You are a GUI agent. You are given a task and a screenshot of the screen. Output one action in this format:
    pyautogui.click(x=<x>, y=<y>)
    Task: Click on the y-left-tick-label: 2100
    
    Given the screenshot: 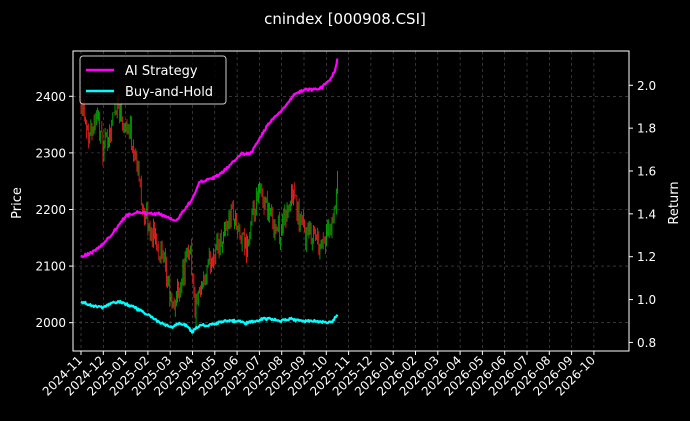 What is the action you would take?
    pyautogui.click(x=50, y=267)
    